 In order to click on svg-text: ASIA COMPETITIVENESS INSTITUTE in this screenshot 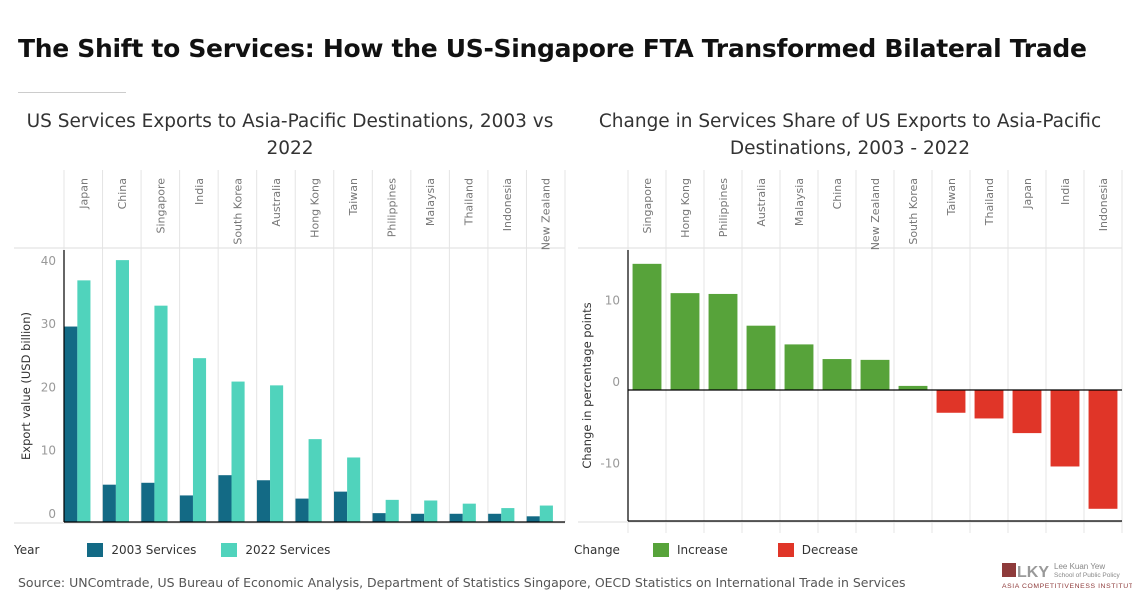, I will do `click(1067, 586)`.